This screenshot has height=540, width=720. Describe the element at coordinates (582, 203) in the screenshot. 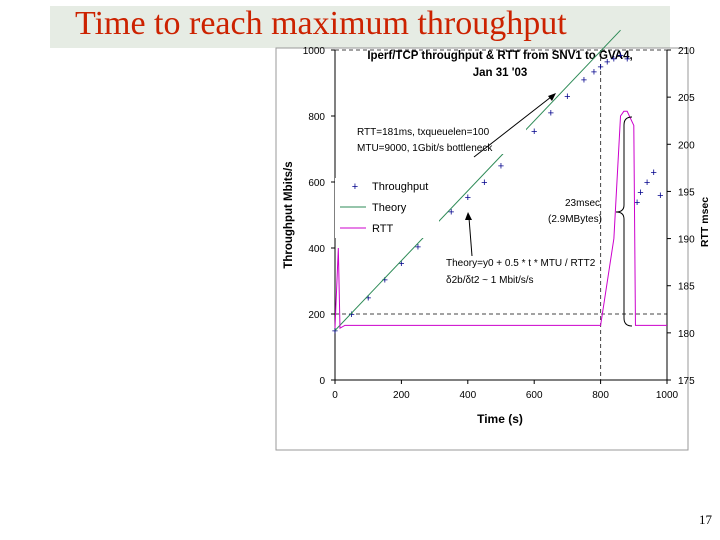

I see `annotation-rtt-increase-line-1: 23msec` at that location.